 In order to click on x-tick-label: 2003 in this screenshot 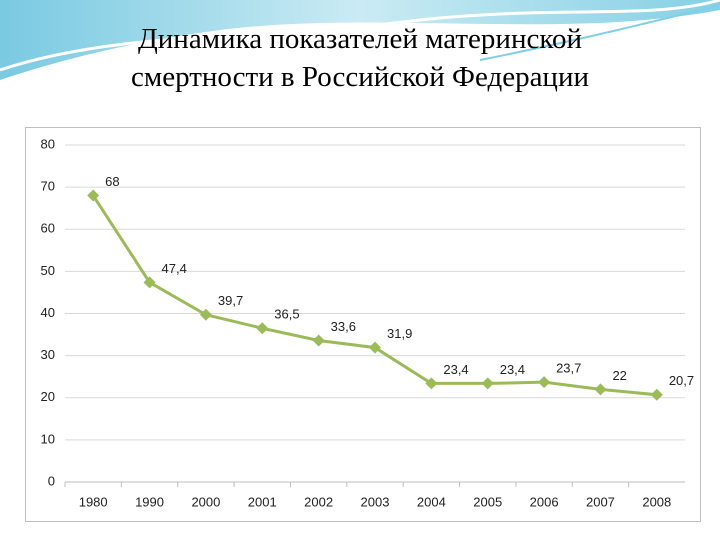, I will do `click(375, 501)`.